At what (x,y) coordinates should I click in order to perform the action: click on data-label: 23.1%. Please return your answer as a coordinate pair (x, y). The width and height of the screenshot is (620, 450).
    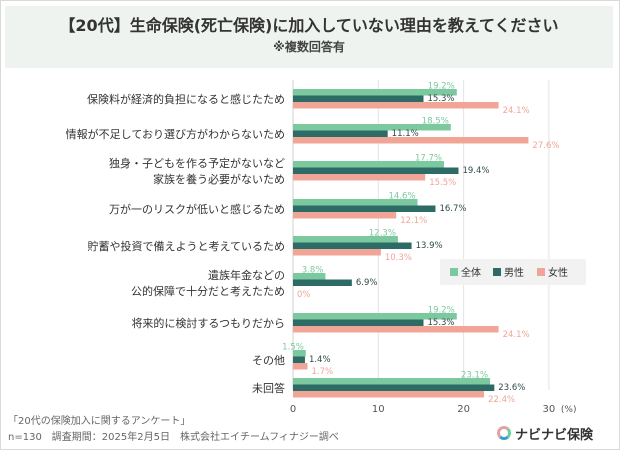
    Looking at the image, I should click on (474, 376).